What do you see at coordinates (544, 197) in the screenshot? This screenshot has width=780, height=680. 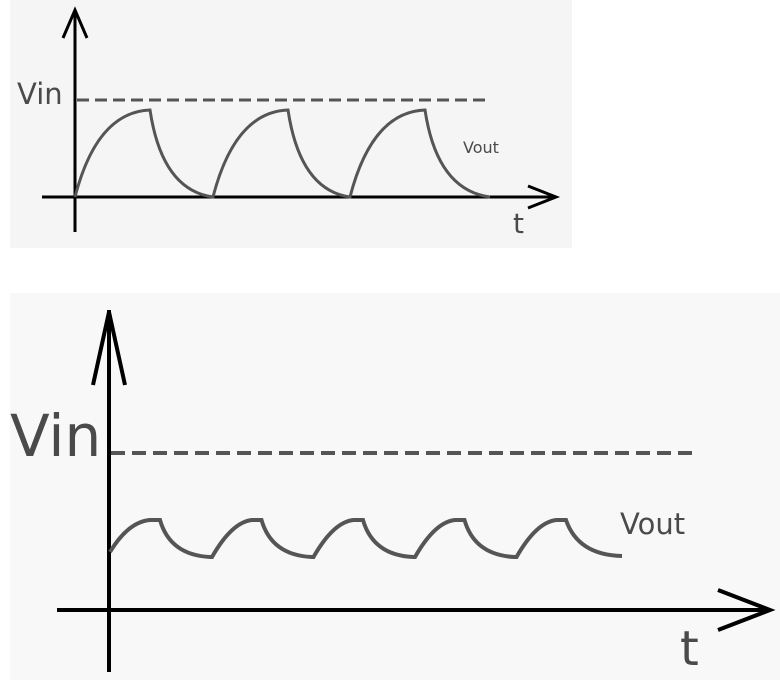 I see `top-x-axis-arrowhead` at bounding box center [544, 197].